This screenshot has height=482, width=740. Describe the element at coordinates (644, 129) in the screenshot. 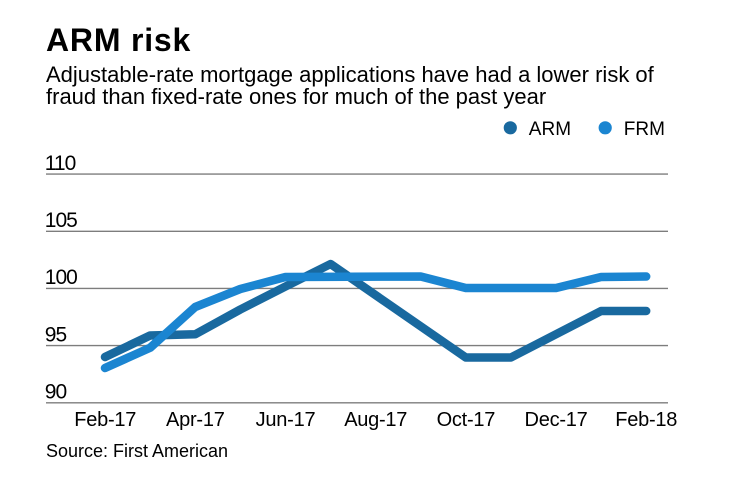

I see `svg-text: FRM` at that location.